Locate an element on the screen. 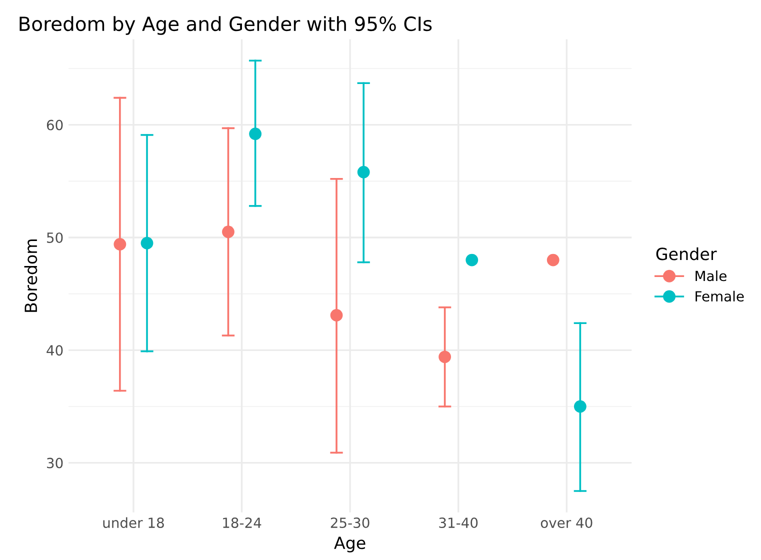  chart-title: Boredom by Age and Gender with 95% CIs is located at coordinates (226, 25).